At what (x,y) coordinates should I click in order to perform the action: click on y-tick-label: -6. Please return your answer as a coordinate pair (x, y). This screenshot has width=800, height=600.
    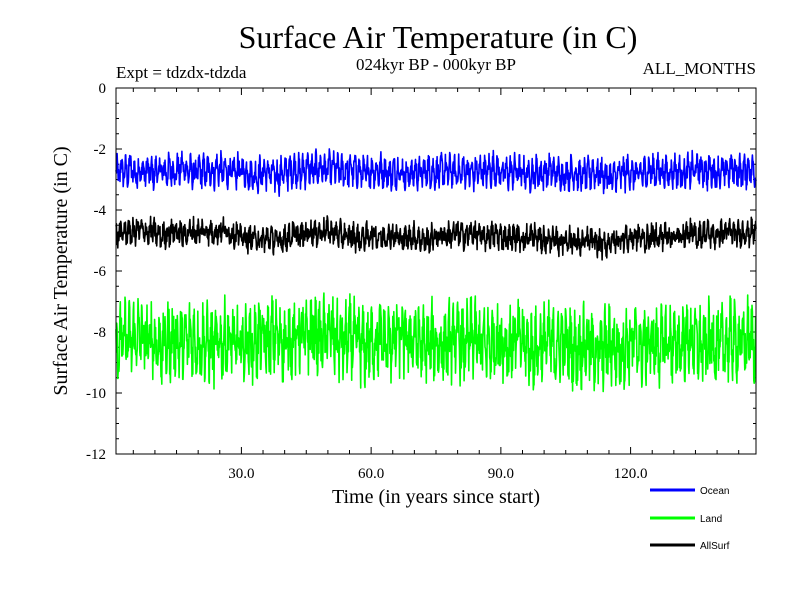
    Looking at the image, I should click on (100, 272).